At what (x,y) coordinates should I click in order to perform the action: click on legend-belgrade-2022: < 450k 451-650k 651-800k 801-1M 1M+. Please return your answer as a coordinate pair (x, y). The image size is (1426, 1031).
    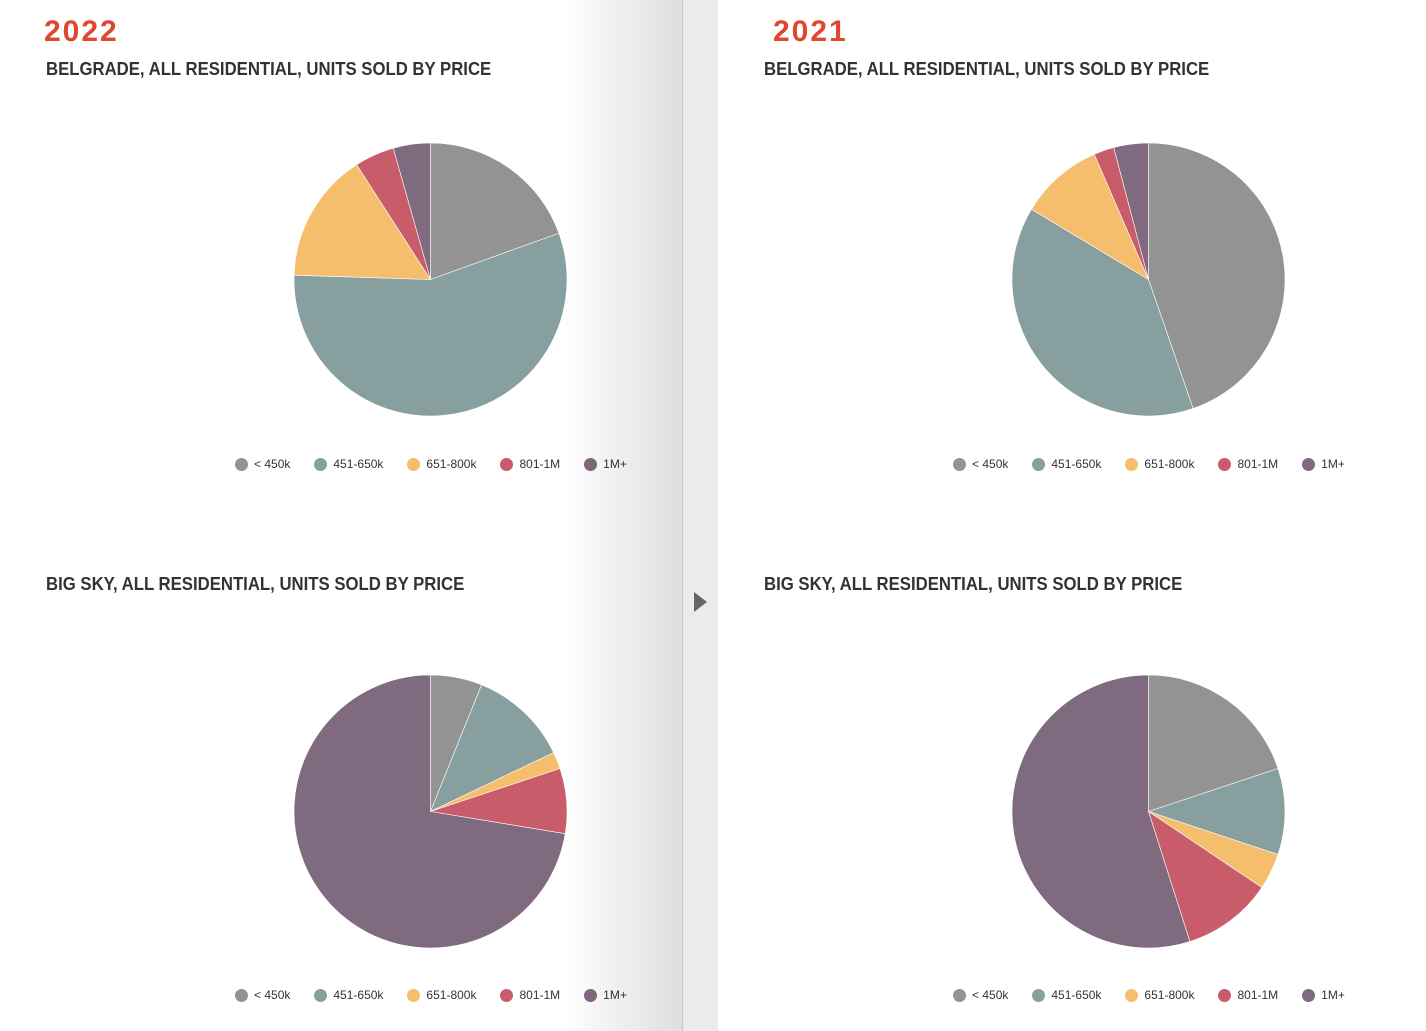
    Looking at the image, I should click on (431, 464).